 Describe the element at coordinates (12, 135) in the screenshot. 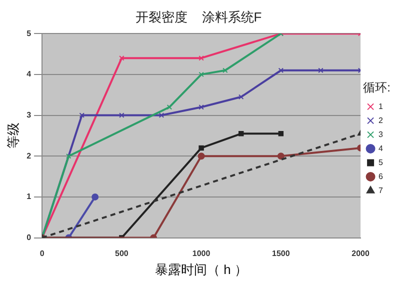

I see `y-axis-title: 等级` at that location.